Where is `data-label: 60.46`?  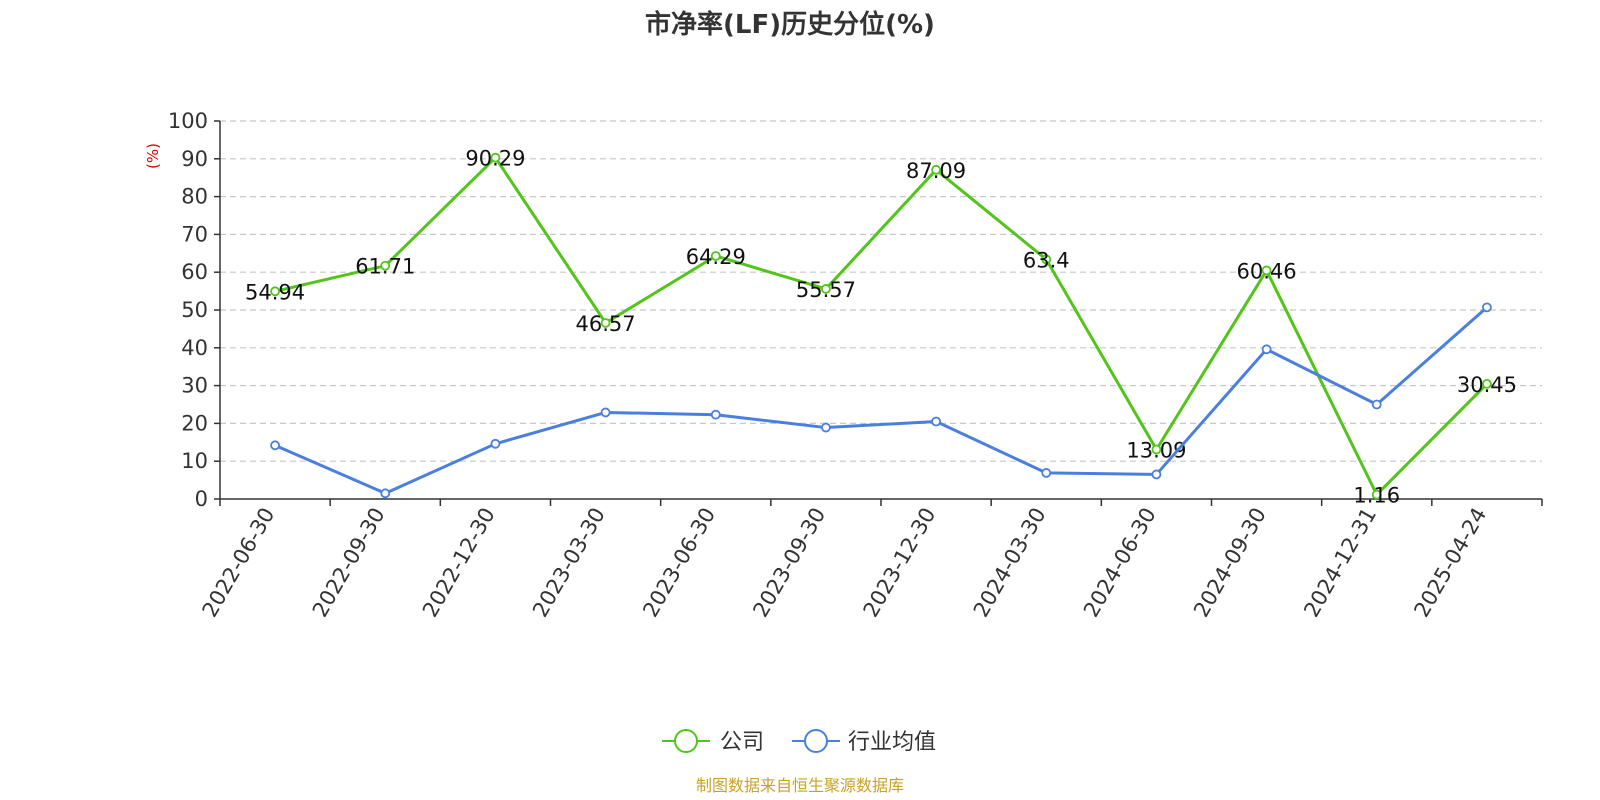
data-label: 60.46 is located at coordinates (1267, 271).